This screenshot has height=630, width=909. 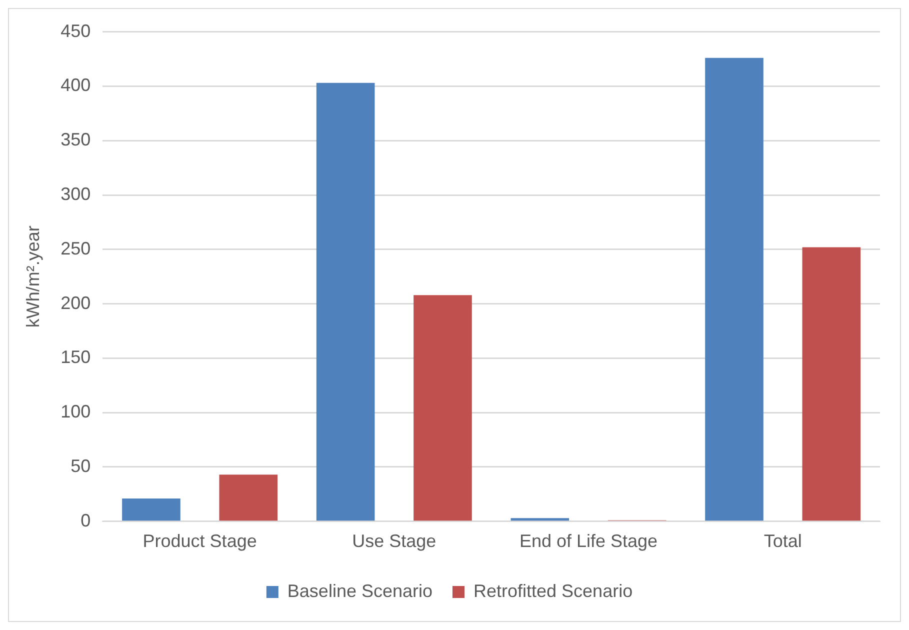 I want to click on y-tick-label: 100, so click(x=75, y=412).